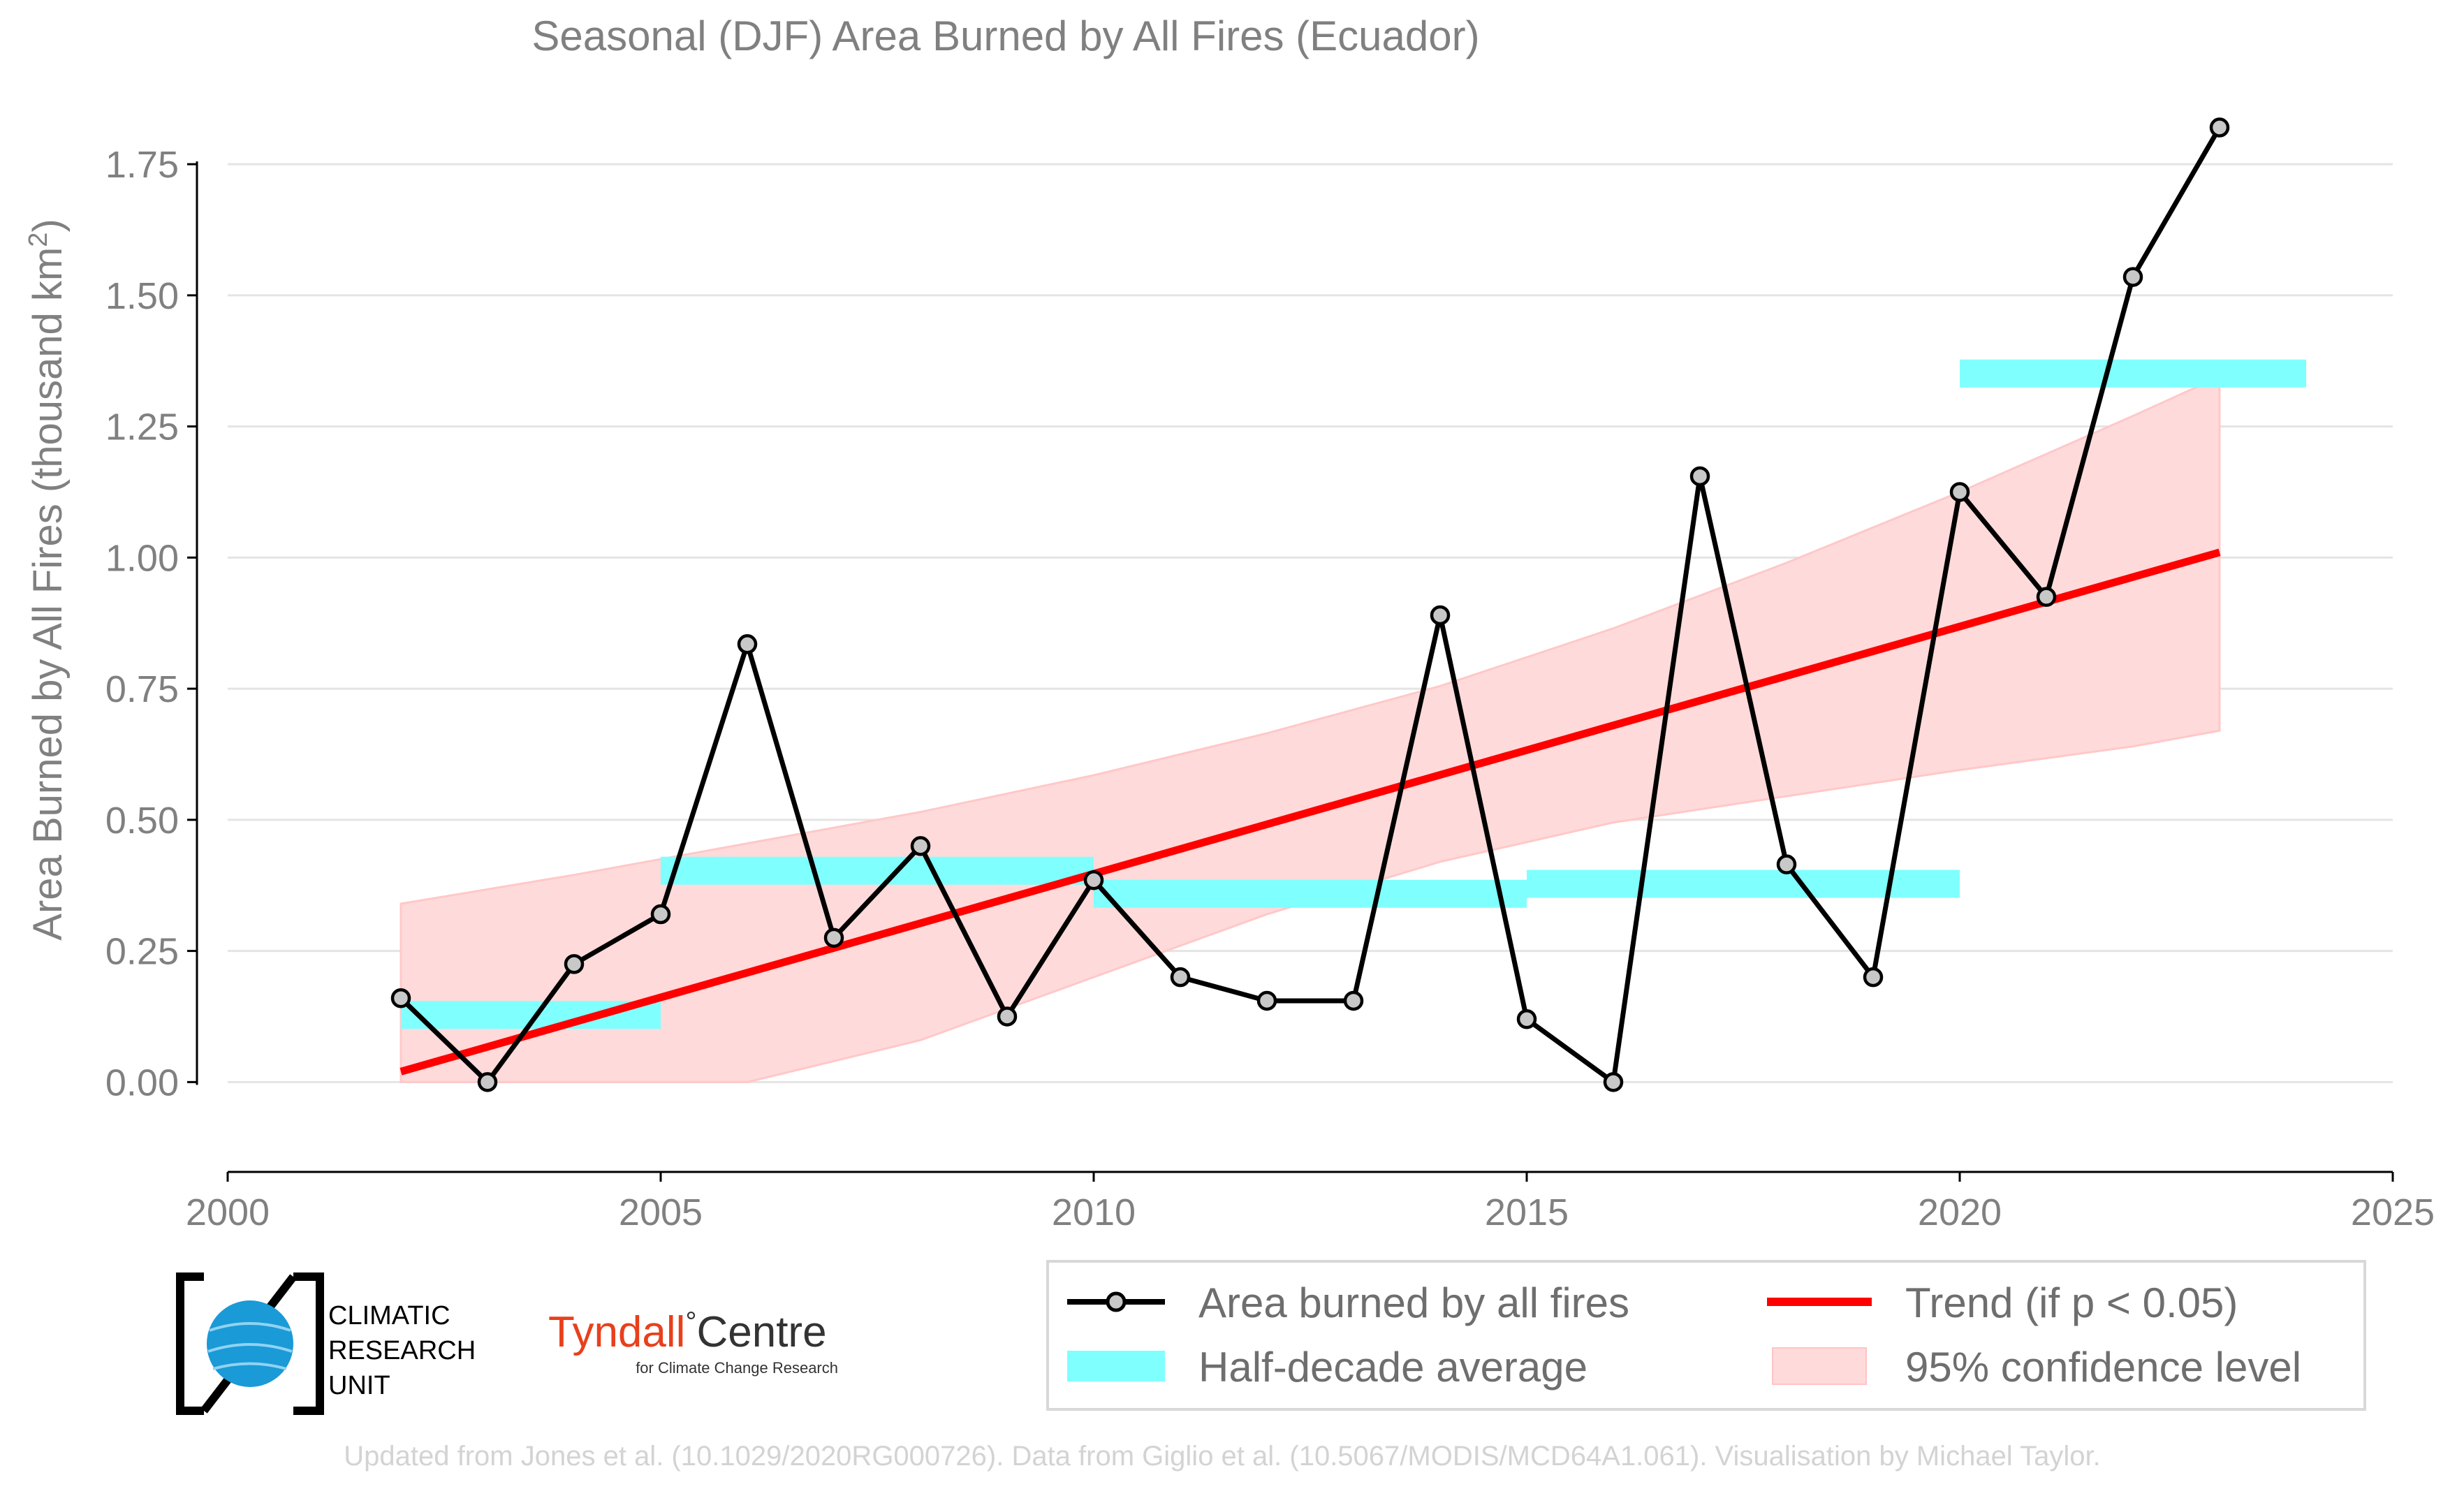 The width and height of the screenshot is (2464, 1489). I want to click on tyndall-degree: °, so click(690, 1322).